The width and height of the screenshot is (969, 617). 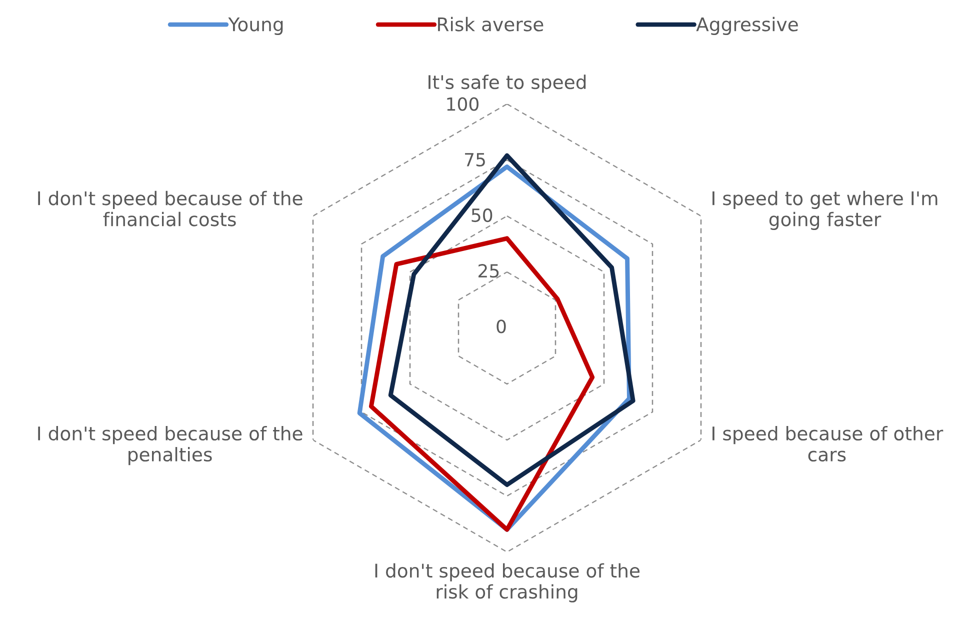 What do you see at coordinates (828, 444) in the screenshot?
I see `spoke-label: I speed because of other cars` at bounding box center [828, 444].